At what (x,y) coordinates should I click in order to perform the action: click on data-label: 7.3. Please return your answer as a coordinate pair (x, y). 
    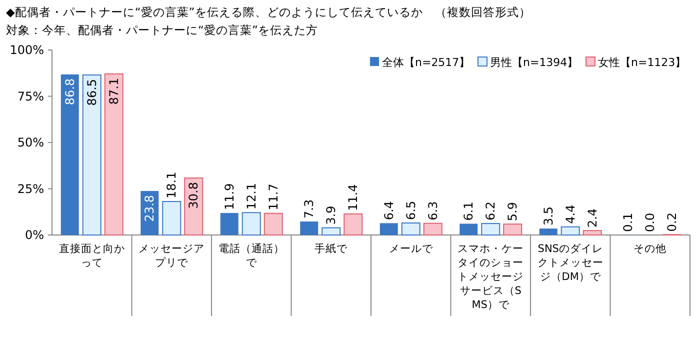
    Looking at the image, I should click on (309, 208).